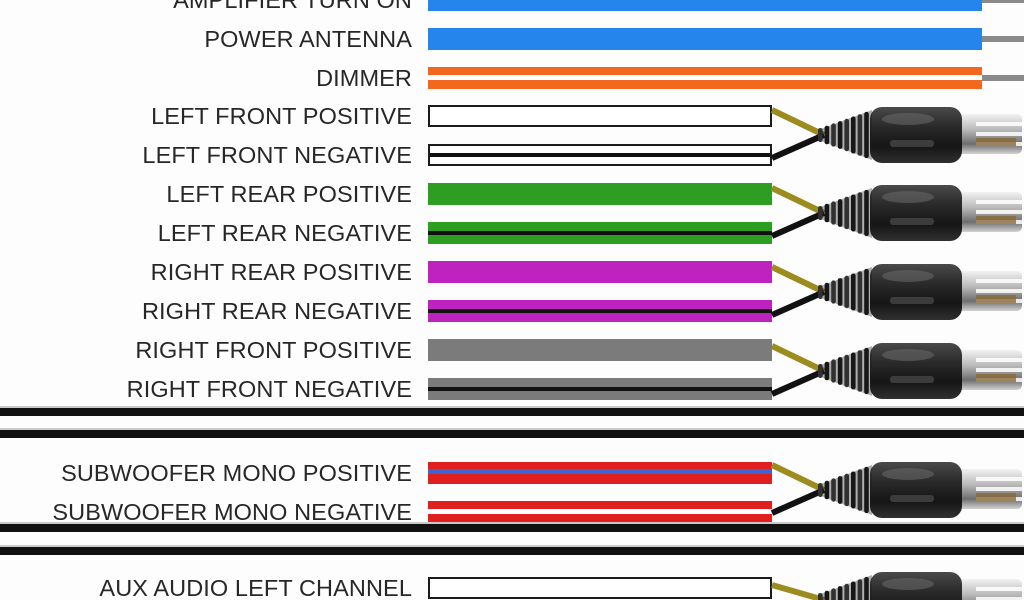  I want to click on wire-label: RIGHT FRONT NEGATIVE, so click(269, 388).